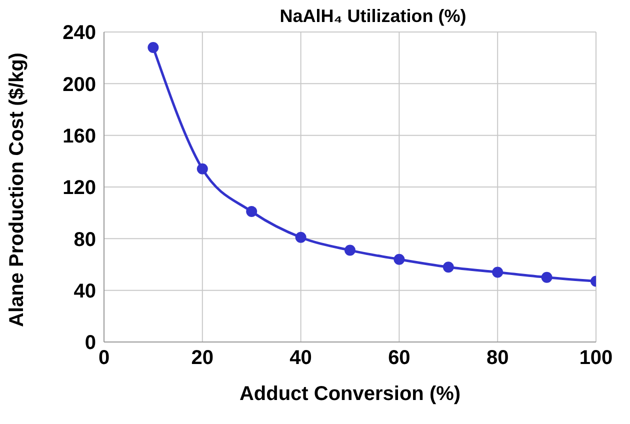  Describe the element at coordinates (85, 291) in the screenshot. I see `y-tick-label: 40` at that location.